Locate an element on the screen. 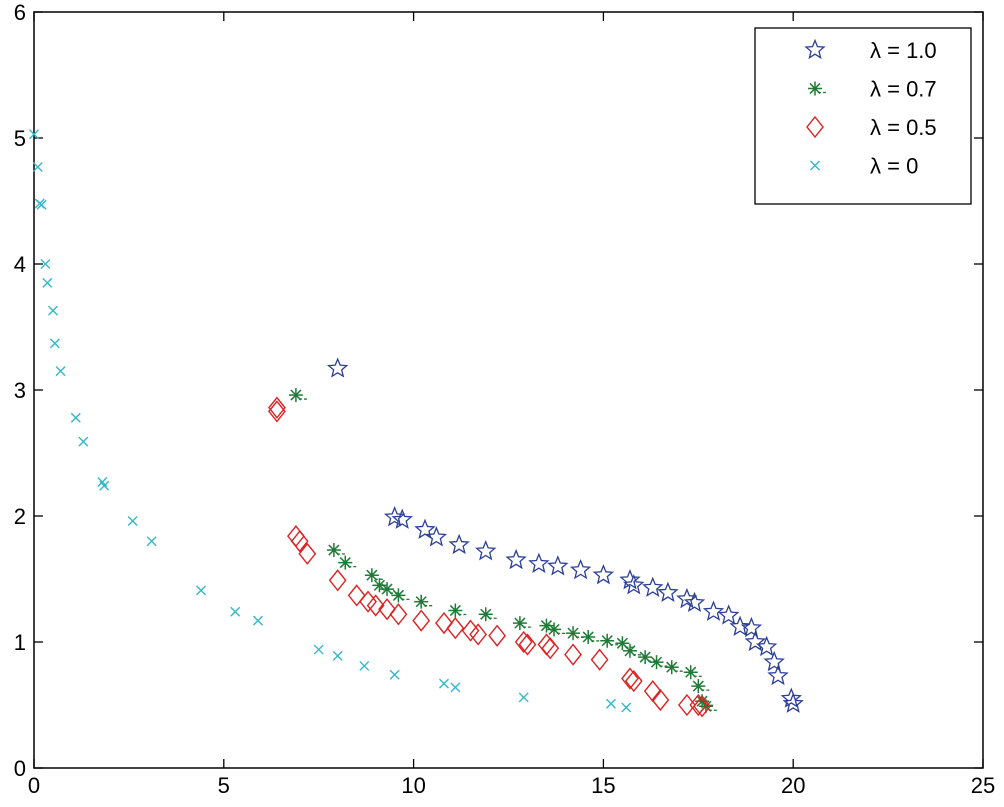 The image size is (1004, 807). x-tick-label: 5 is located at coordinates (224, 785).